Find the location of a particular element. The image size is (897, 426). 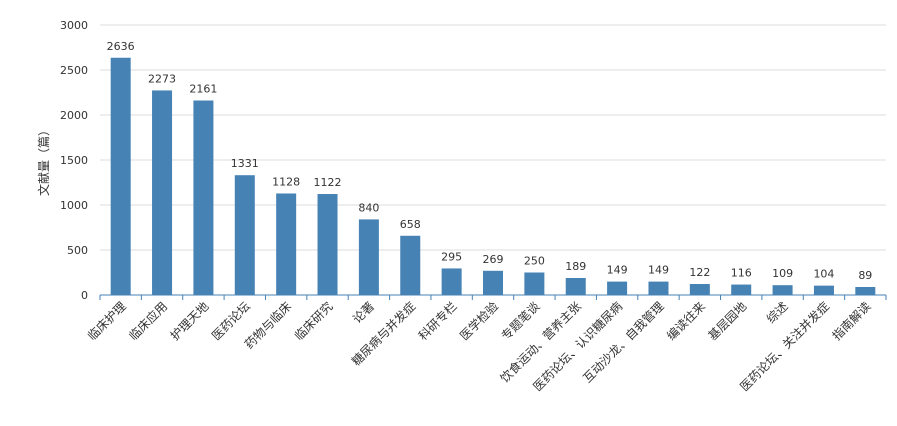

data-label: 269 is located at coordinates (493, 259).